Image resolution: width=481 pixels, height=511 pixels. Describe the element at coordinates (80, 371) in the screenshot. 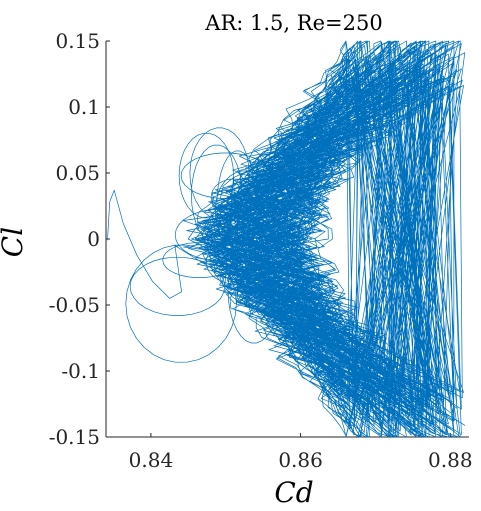

I see `y-tick-label: -0.1` at that location.